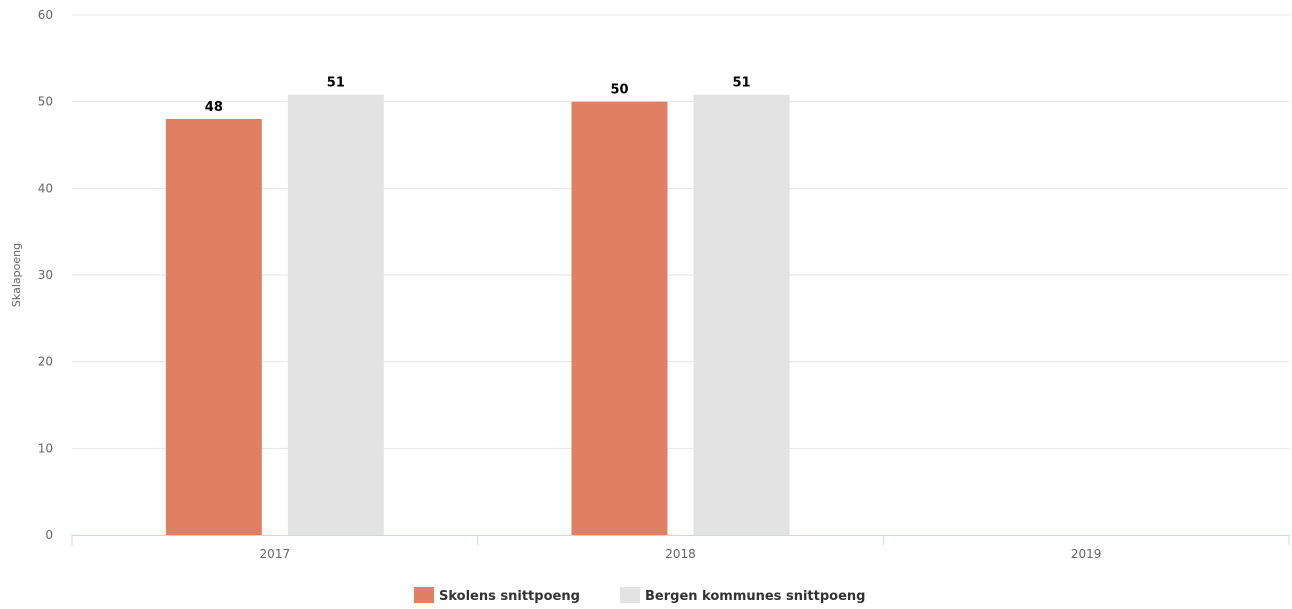 Image resolution: width=1292 pixels, height=609 pixels. What do you see at coordinates (45, 448) in the screenshot?
I see `y-tick-label: 10` at bounding box center [45, 448].